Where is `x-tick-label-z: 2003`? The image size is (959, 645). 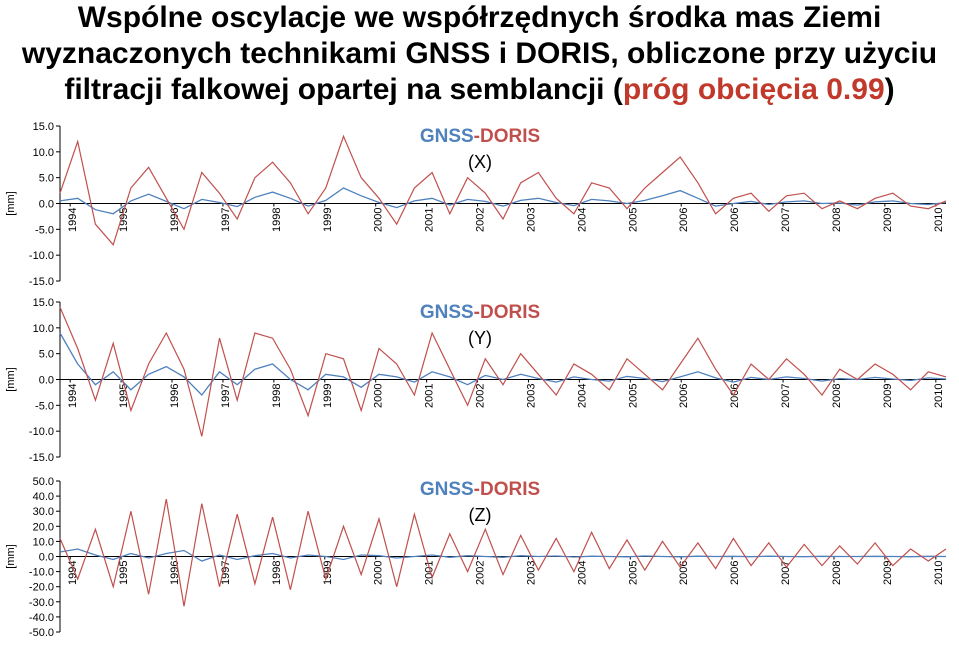
x-tick-label-z: 2003 is located at coordinates (531, 573).